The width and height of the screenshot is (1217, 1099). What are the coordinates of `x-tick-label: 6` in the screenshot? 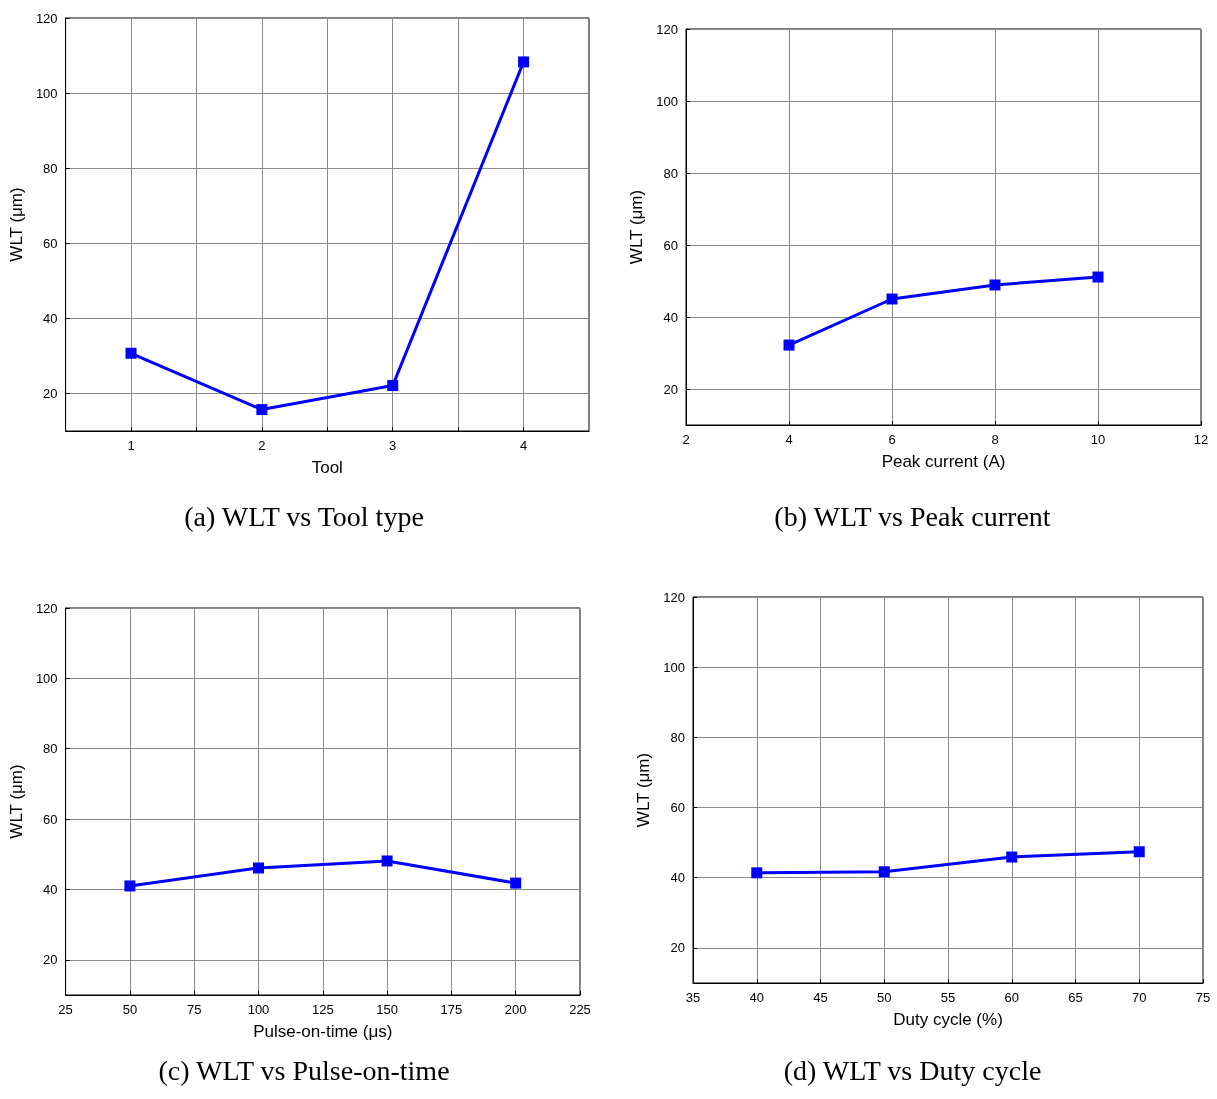 It's located at (892, 439).